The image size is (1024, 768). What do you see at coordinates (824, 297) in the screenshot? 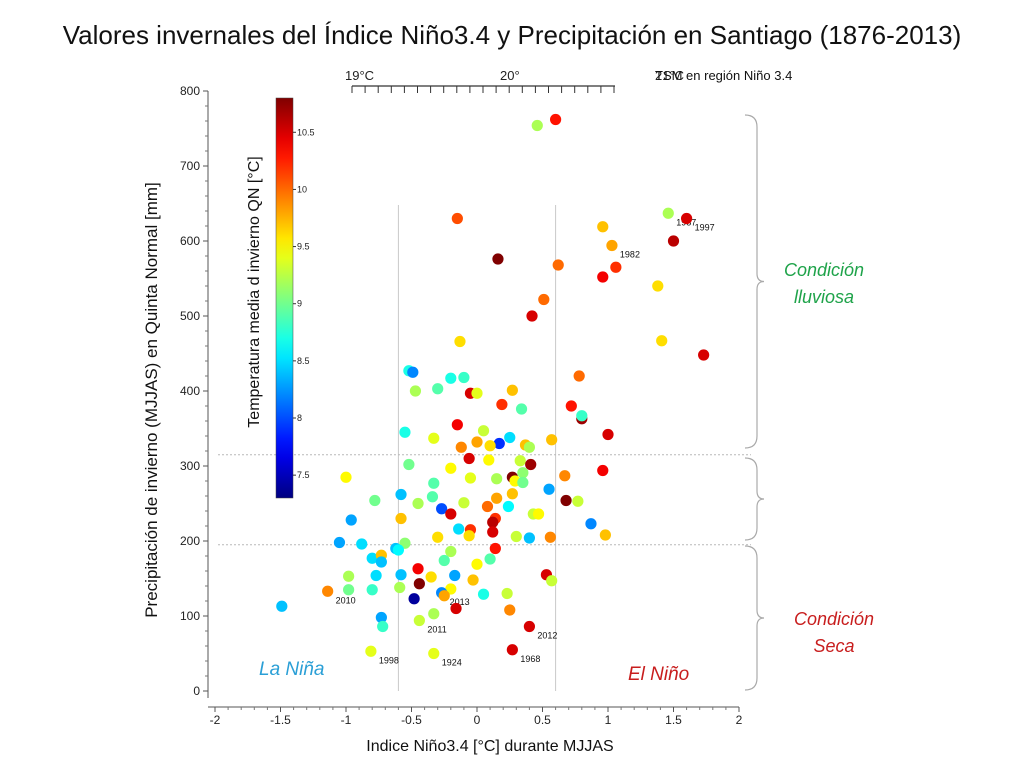
I see `condition-wet-line2: lluviosa` at bounding box center [824, 297].